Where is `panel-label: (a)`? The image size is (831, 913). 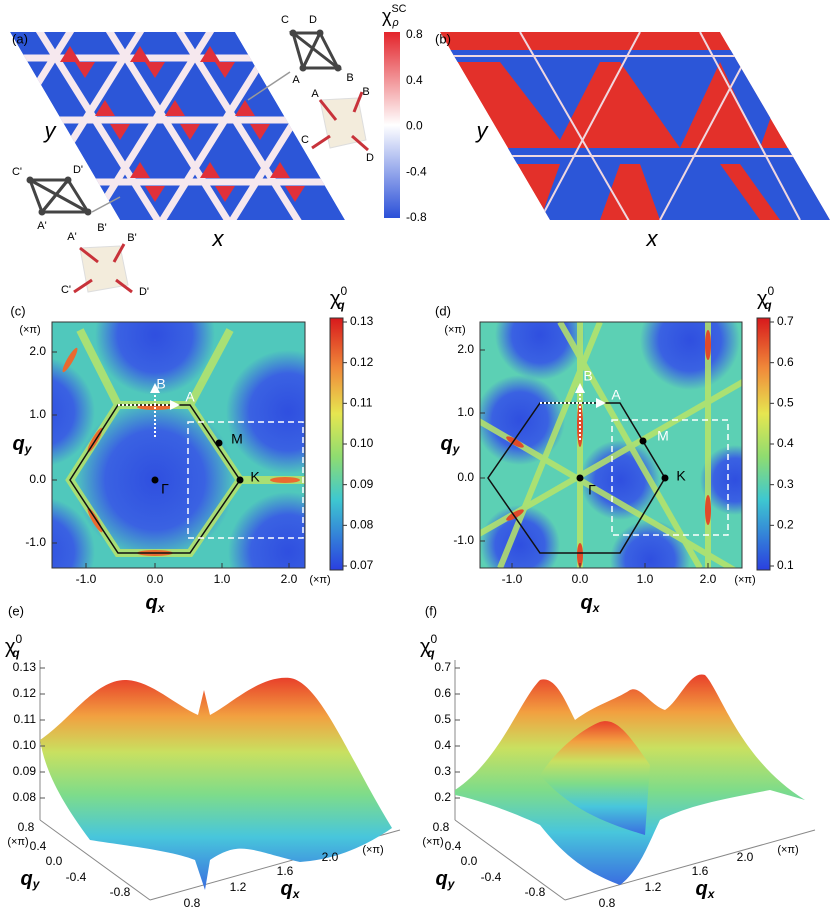 panel-label: (a) is located at coordinates (20, 38).